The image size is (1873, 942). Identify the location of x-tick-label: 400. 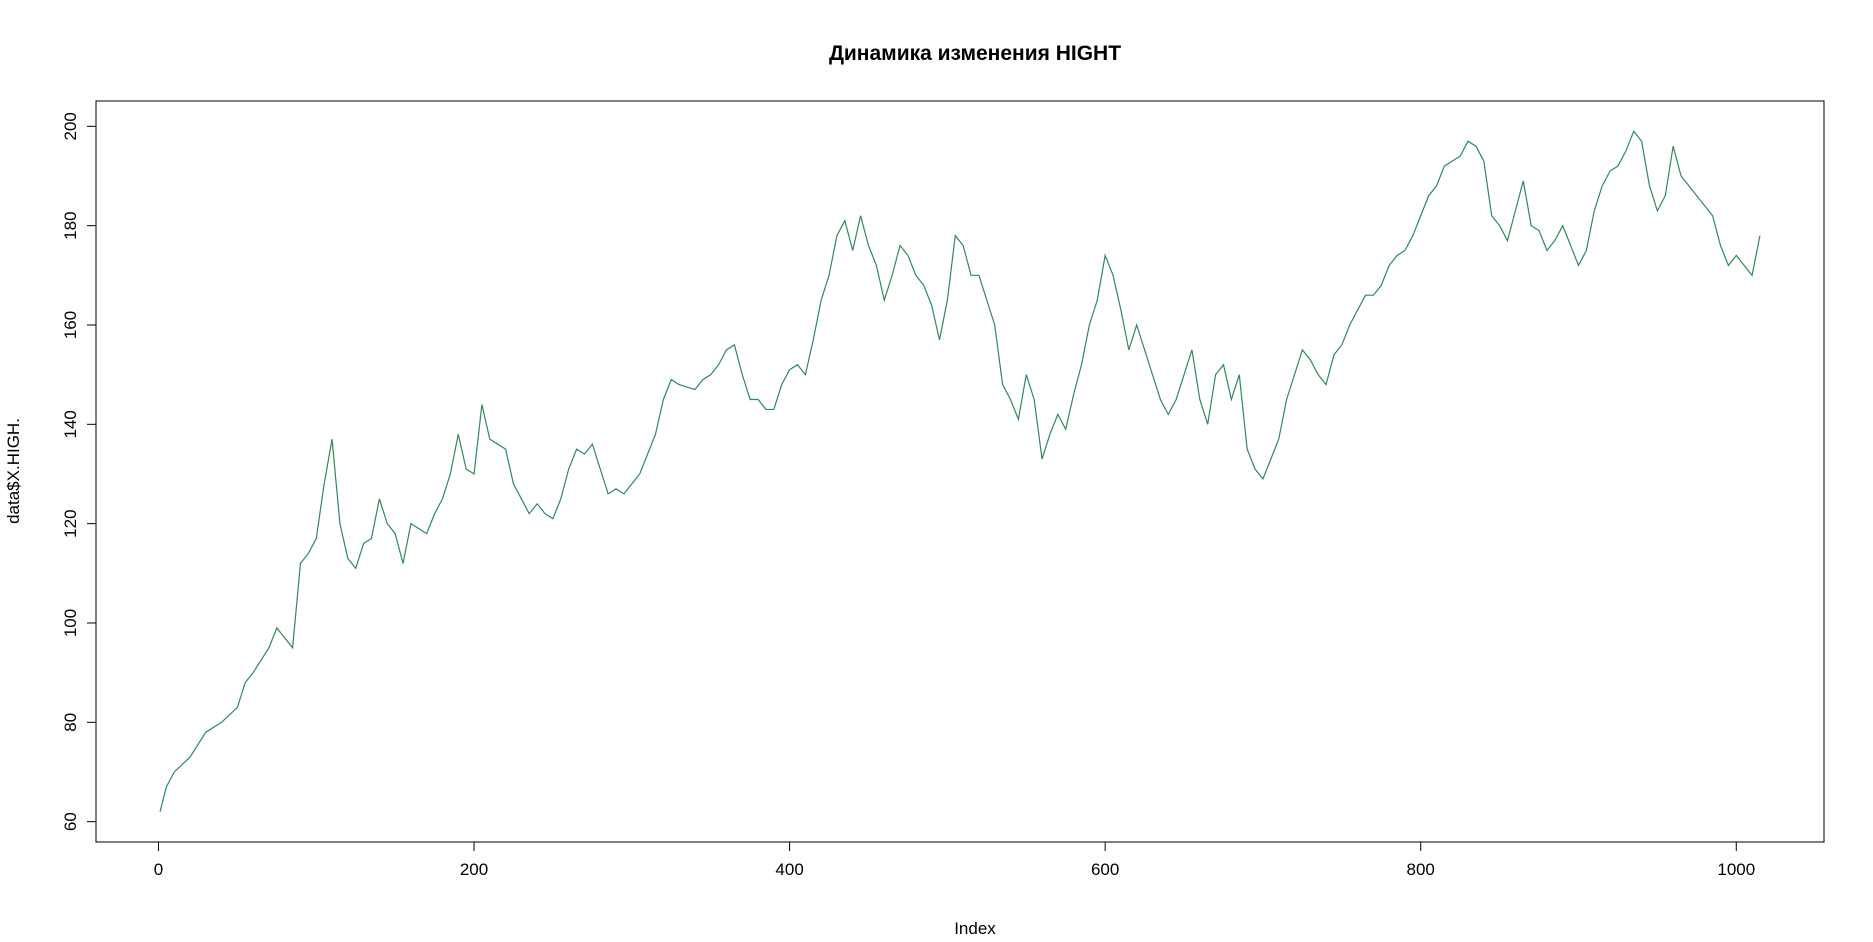
(789, 869).